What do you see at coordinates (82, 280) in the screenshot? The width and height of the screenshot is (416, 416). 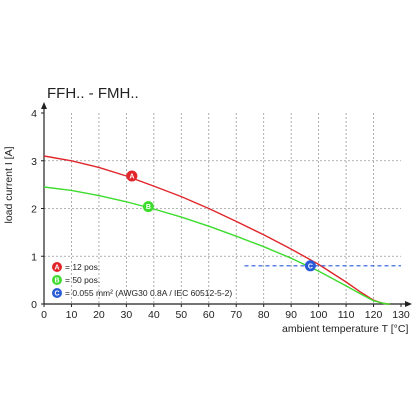 I see `legend-label: = 50 pos.` at bounding box center [82, 280].